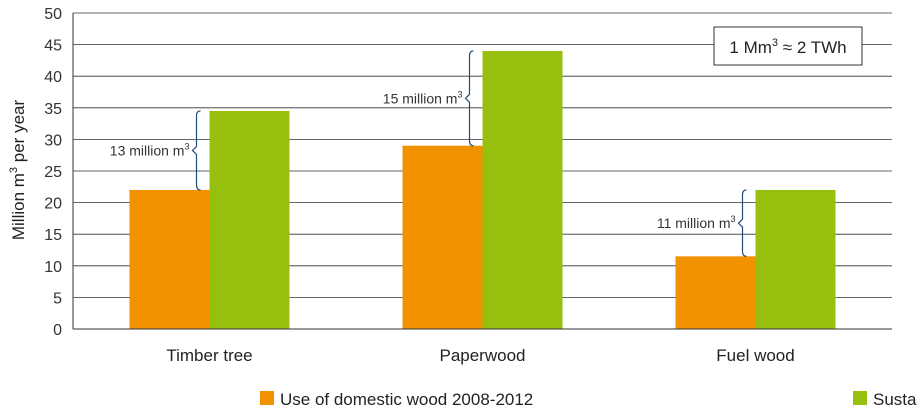  I want to click on y-tick-label: 15, so click(53, 235).